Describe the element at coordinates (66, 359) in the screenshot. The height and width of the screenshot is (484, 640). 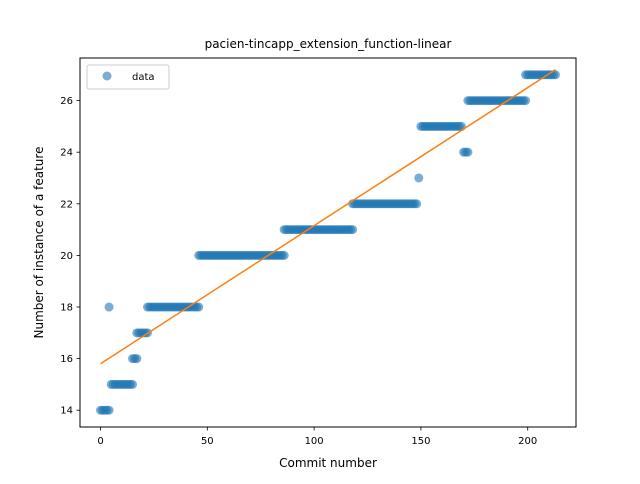
I see `y-tick-label: 16` at that location.